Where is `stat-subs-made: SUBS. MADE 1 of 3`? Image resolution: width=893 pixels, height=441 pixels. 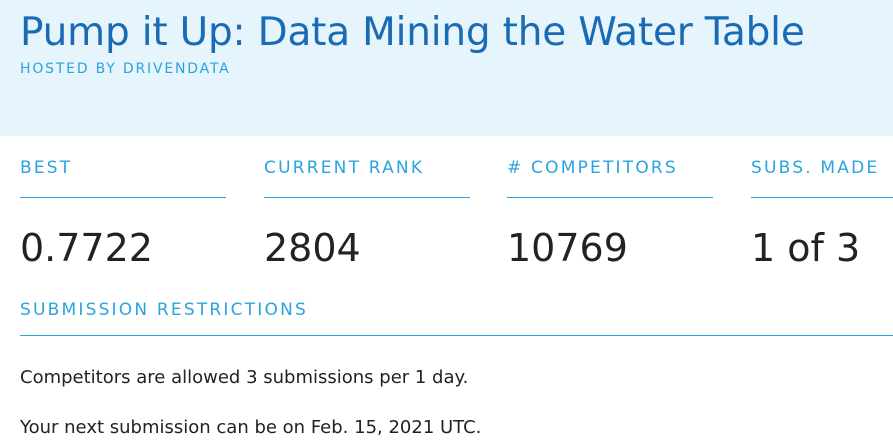 stat-subs-made: SUBS. MADE 1 of 3 is located at coordinates (822, 214).